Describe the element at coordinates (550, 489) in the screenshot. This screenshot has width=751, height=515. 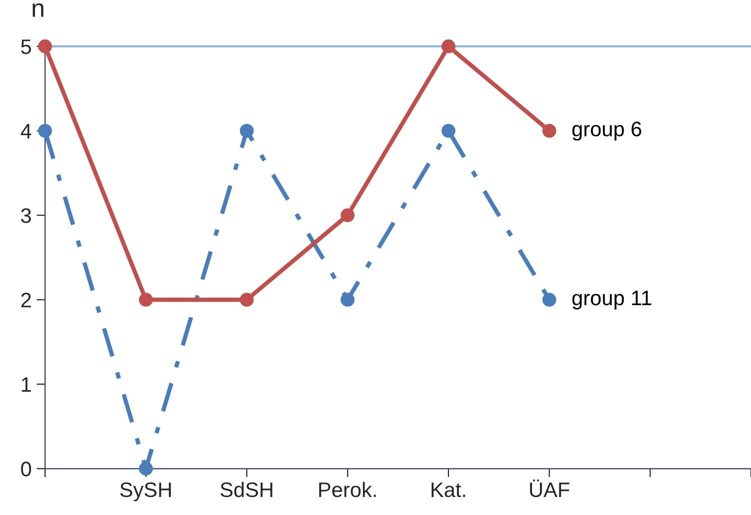
I see `x-tick-label: ÜAF` at that location.